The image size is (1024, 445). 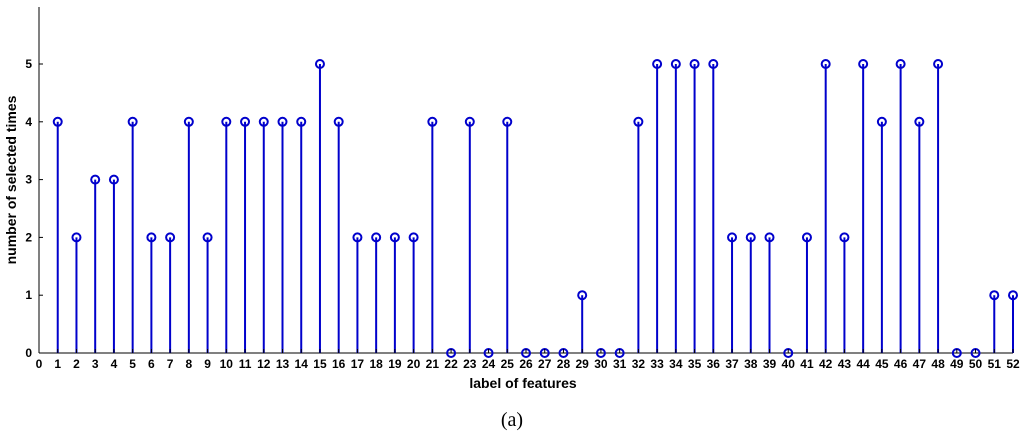 What do you see at coordinates (657, 364) in the screenshot?
I see `x-tick-label: 33` at bounding box center [657, 364].